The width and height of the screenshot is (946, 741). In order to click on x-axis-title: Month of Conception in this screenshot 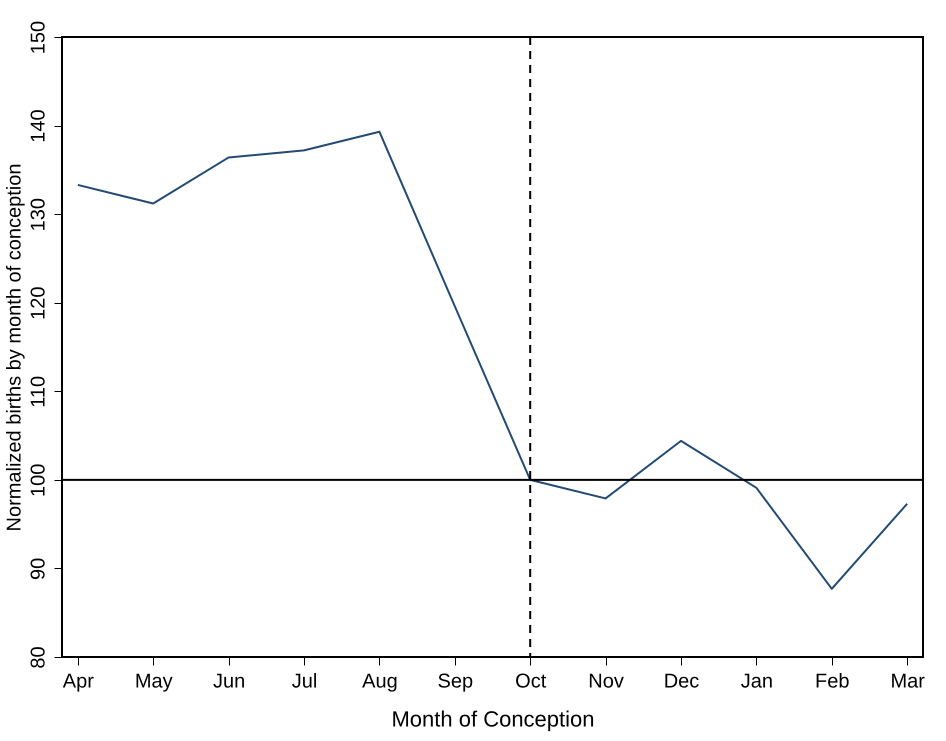, I will do `click(493, 719)`.